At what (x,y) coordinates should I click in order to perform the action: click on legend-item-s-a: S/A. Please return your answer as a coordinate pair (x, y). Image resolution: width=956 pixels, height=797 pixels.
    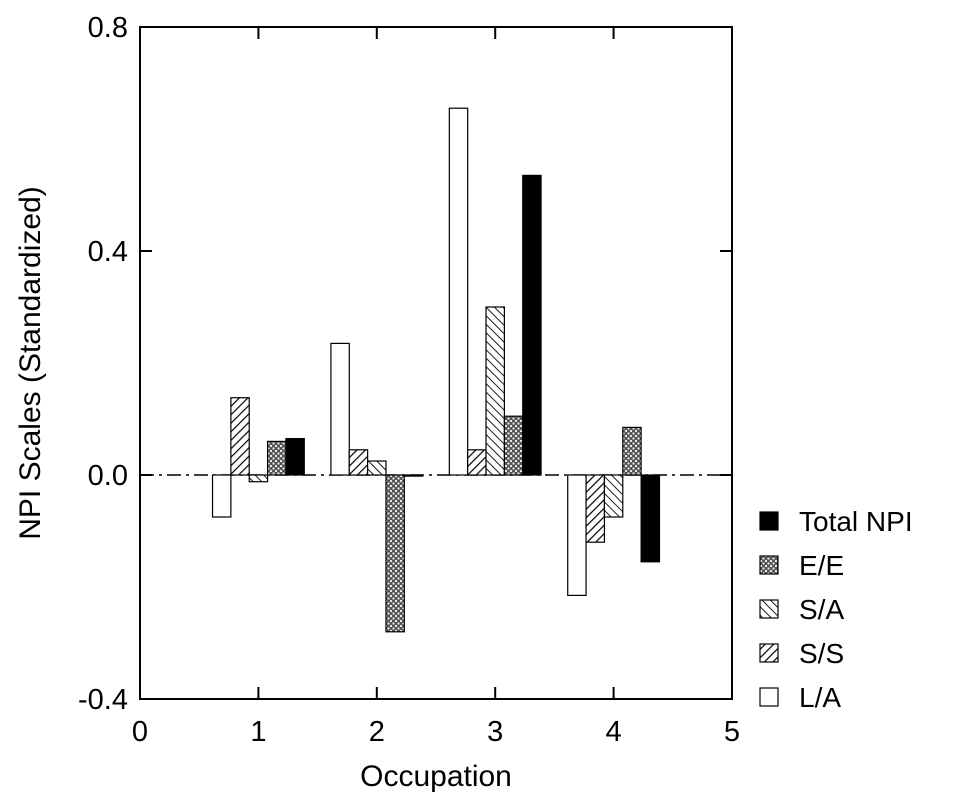
    Looking at the image, I should click on (801, 609).